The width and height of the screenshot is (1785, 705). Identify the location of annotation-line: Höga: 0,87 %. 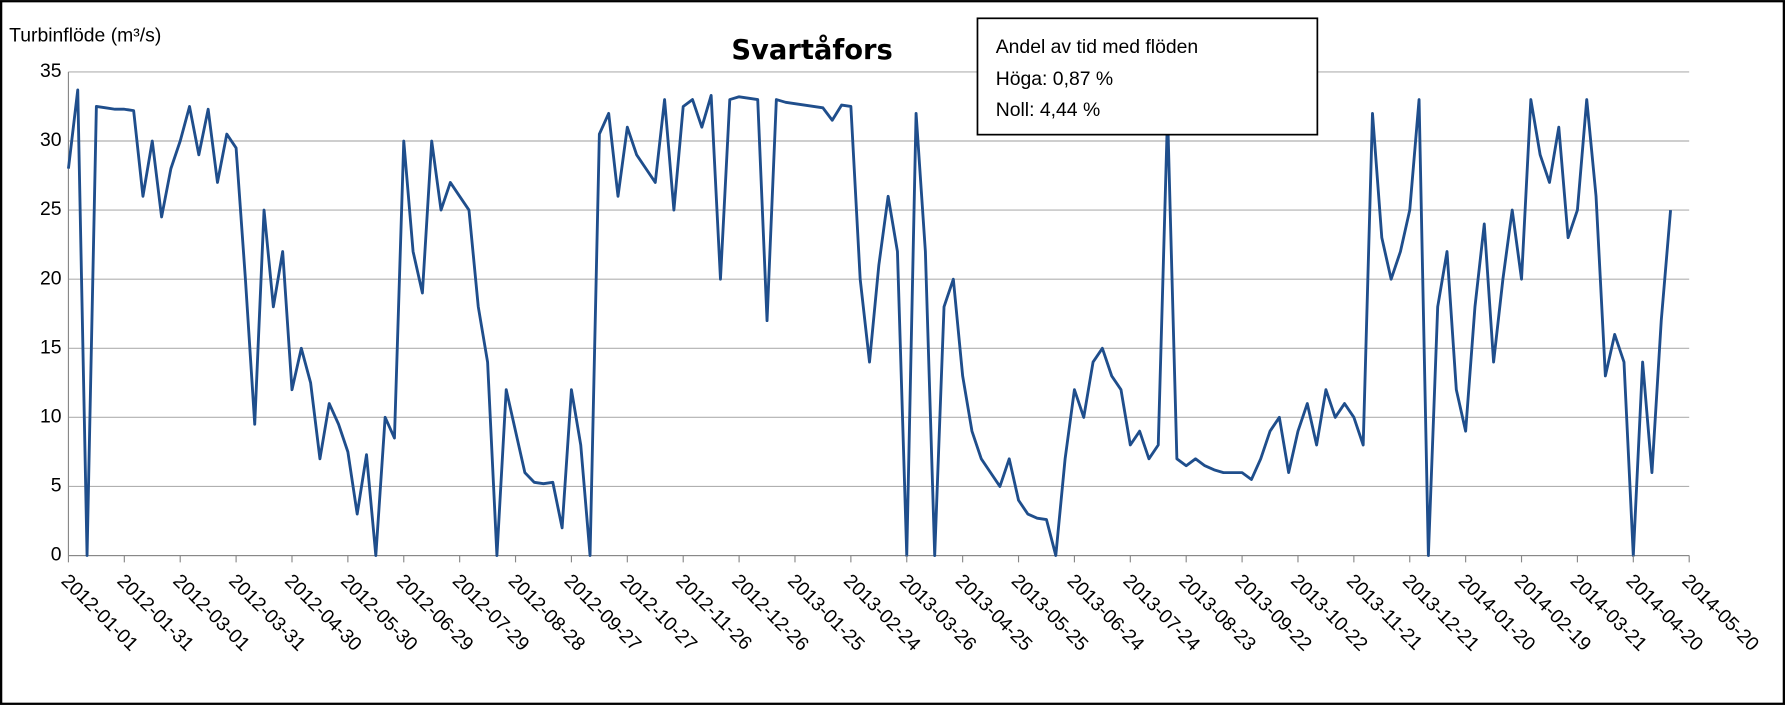
(1054, 79).